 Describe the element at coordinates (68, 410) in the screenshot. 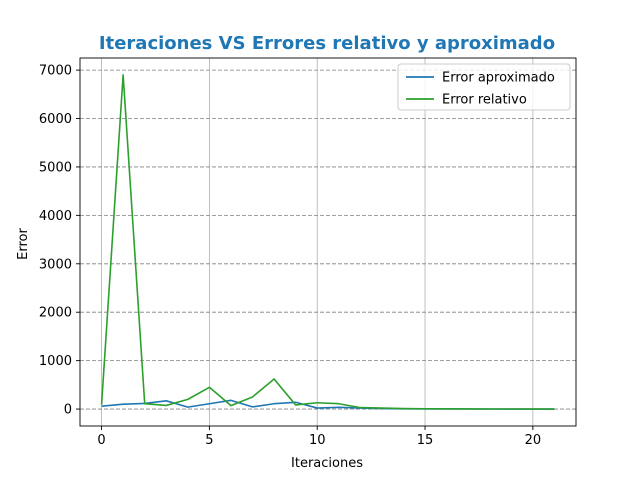

I see `y-tick-label: 0` at that location.